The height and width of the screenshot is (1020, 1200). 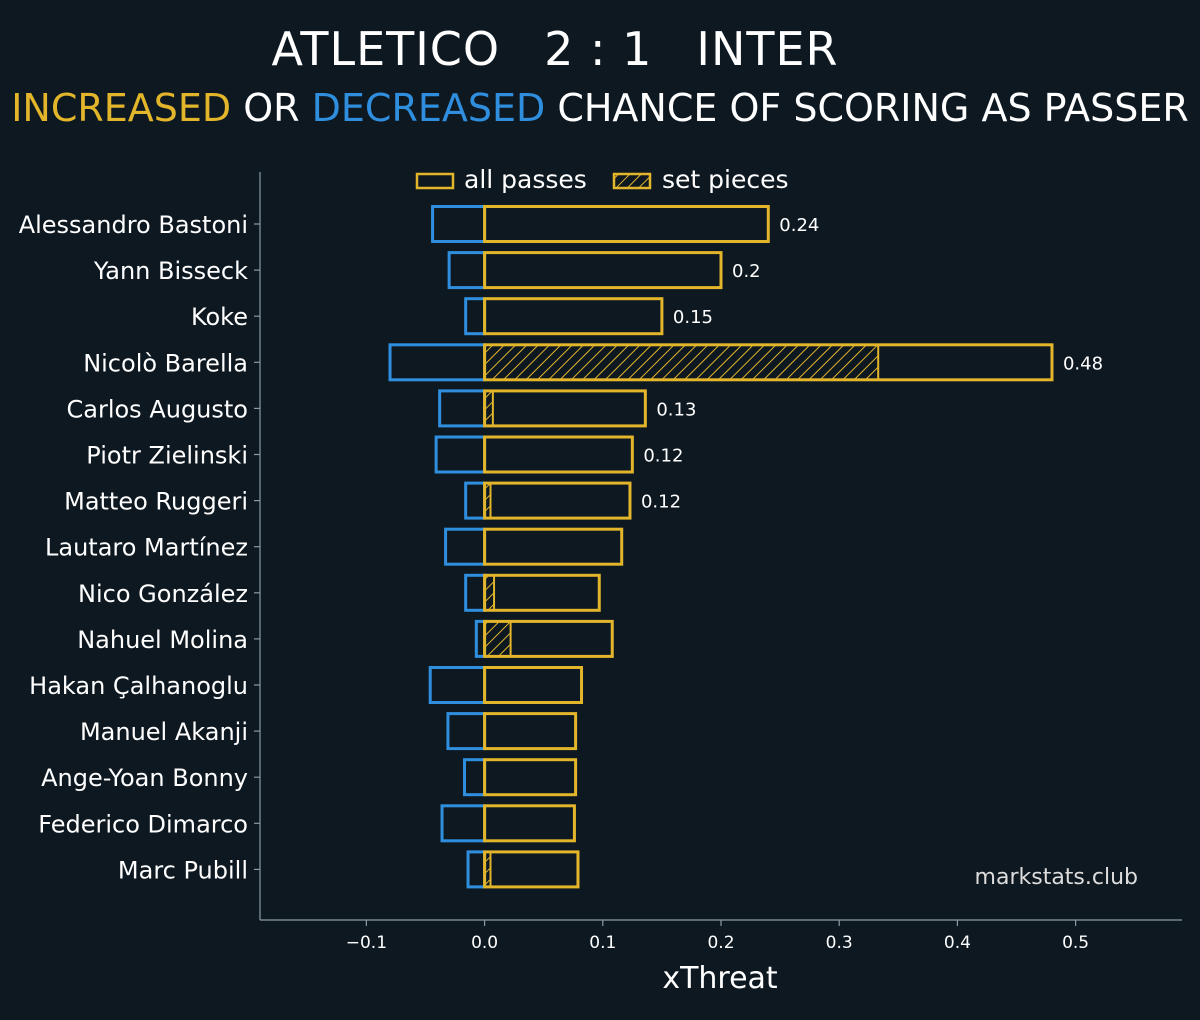 I want to click on x-tick-label: −0.1, so click(x=366, y=943).